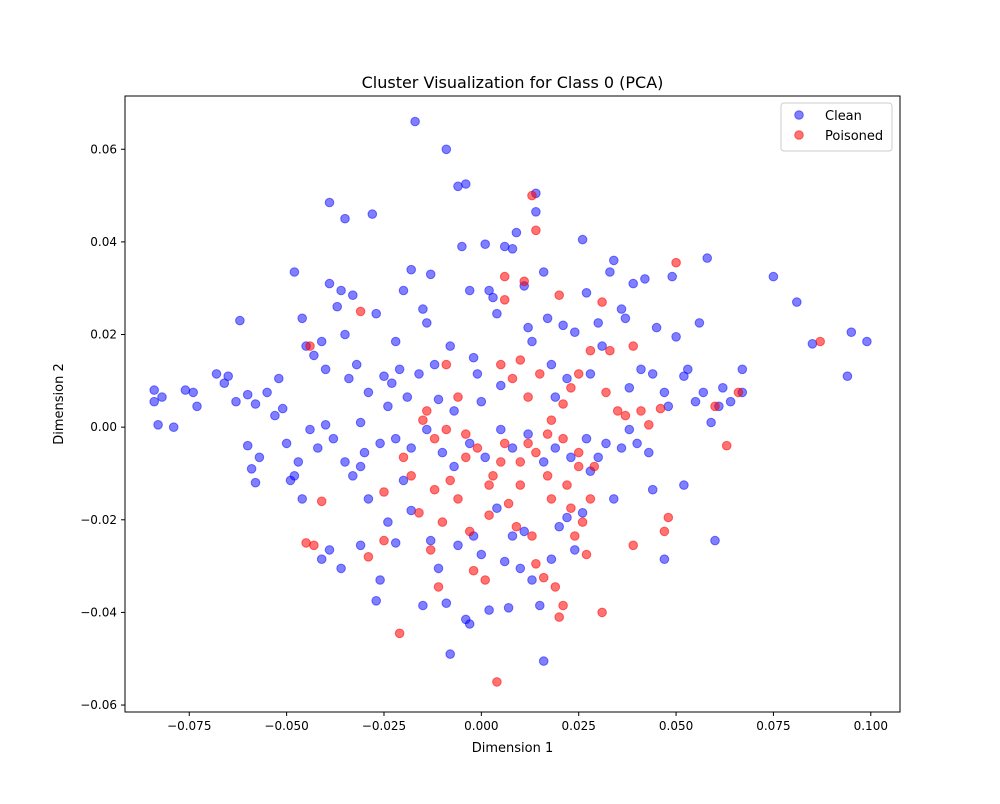 The height and width of the screenshot is (804, 1000). Describe the element at coordinates (384, 726) in the screenshot. I see `x-tick-label: −0.025` at that location.